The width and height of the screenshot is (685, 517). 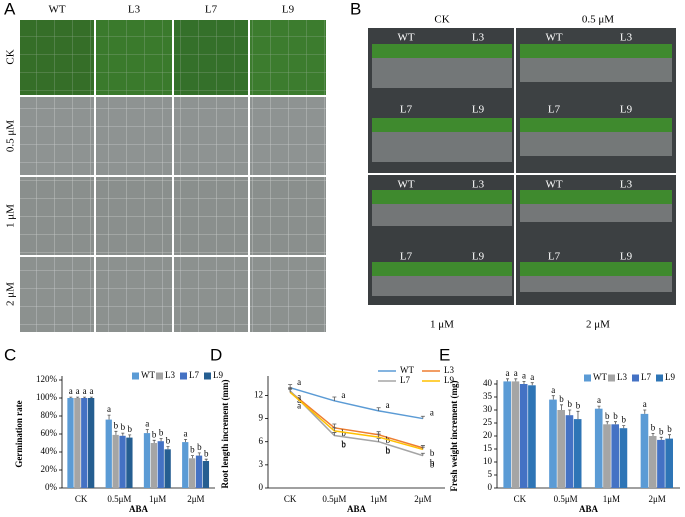 I want to click on y-tick-label: 5, so click(x=490, y=474).